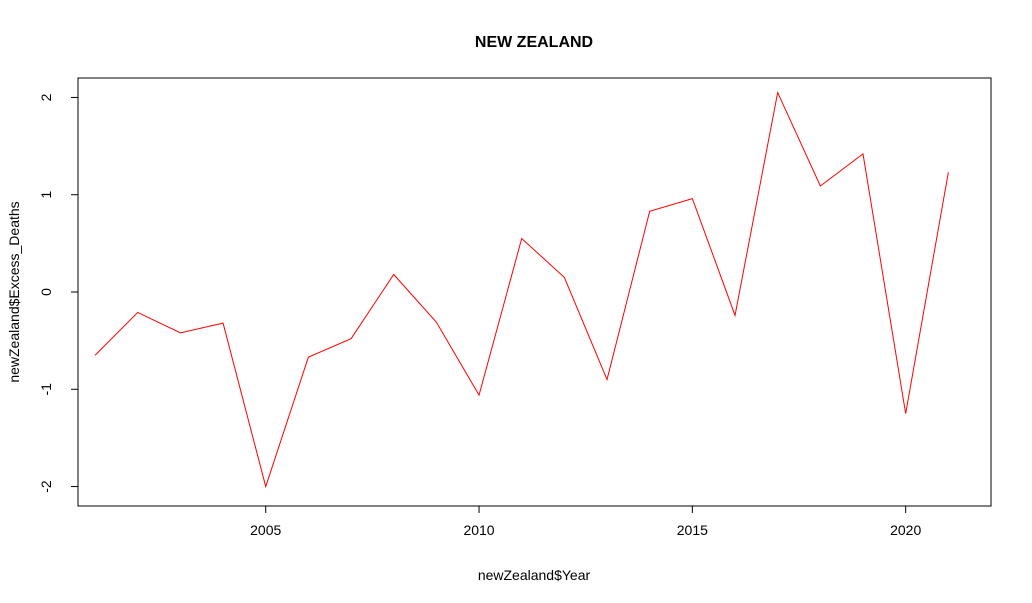 This screenshot has width=1032, height=603. Describe the element at coordinates (534, 575) in the screenshot. I see `x-axis-label: newZealand$Year` at that location.